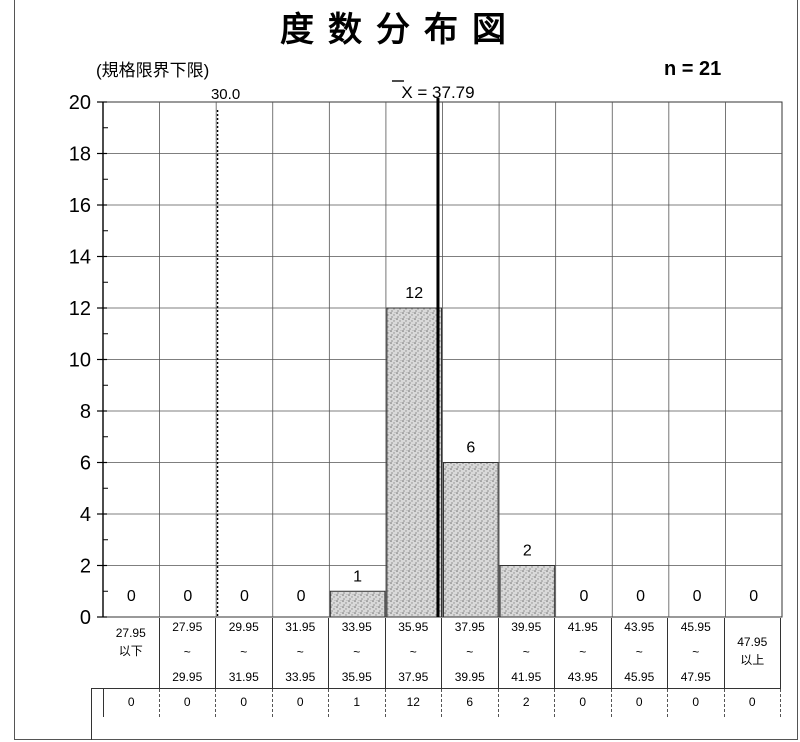  What do you see at coordinates (85, 412) in the screenshot?
I see `y-tick-label: 8` at bounding box center [85, 412].